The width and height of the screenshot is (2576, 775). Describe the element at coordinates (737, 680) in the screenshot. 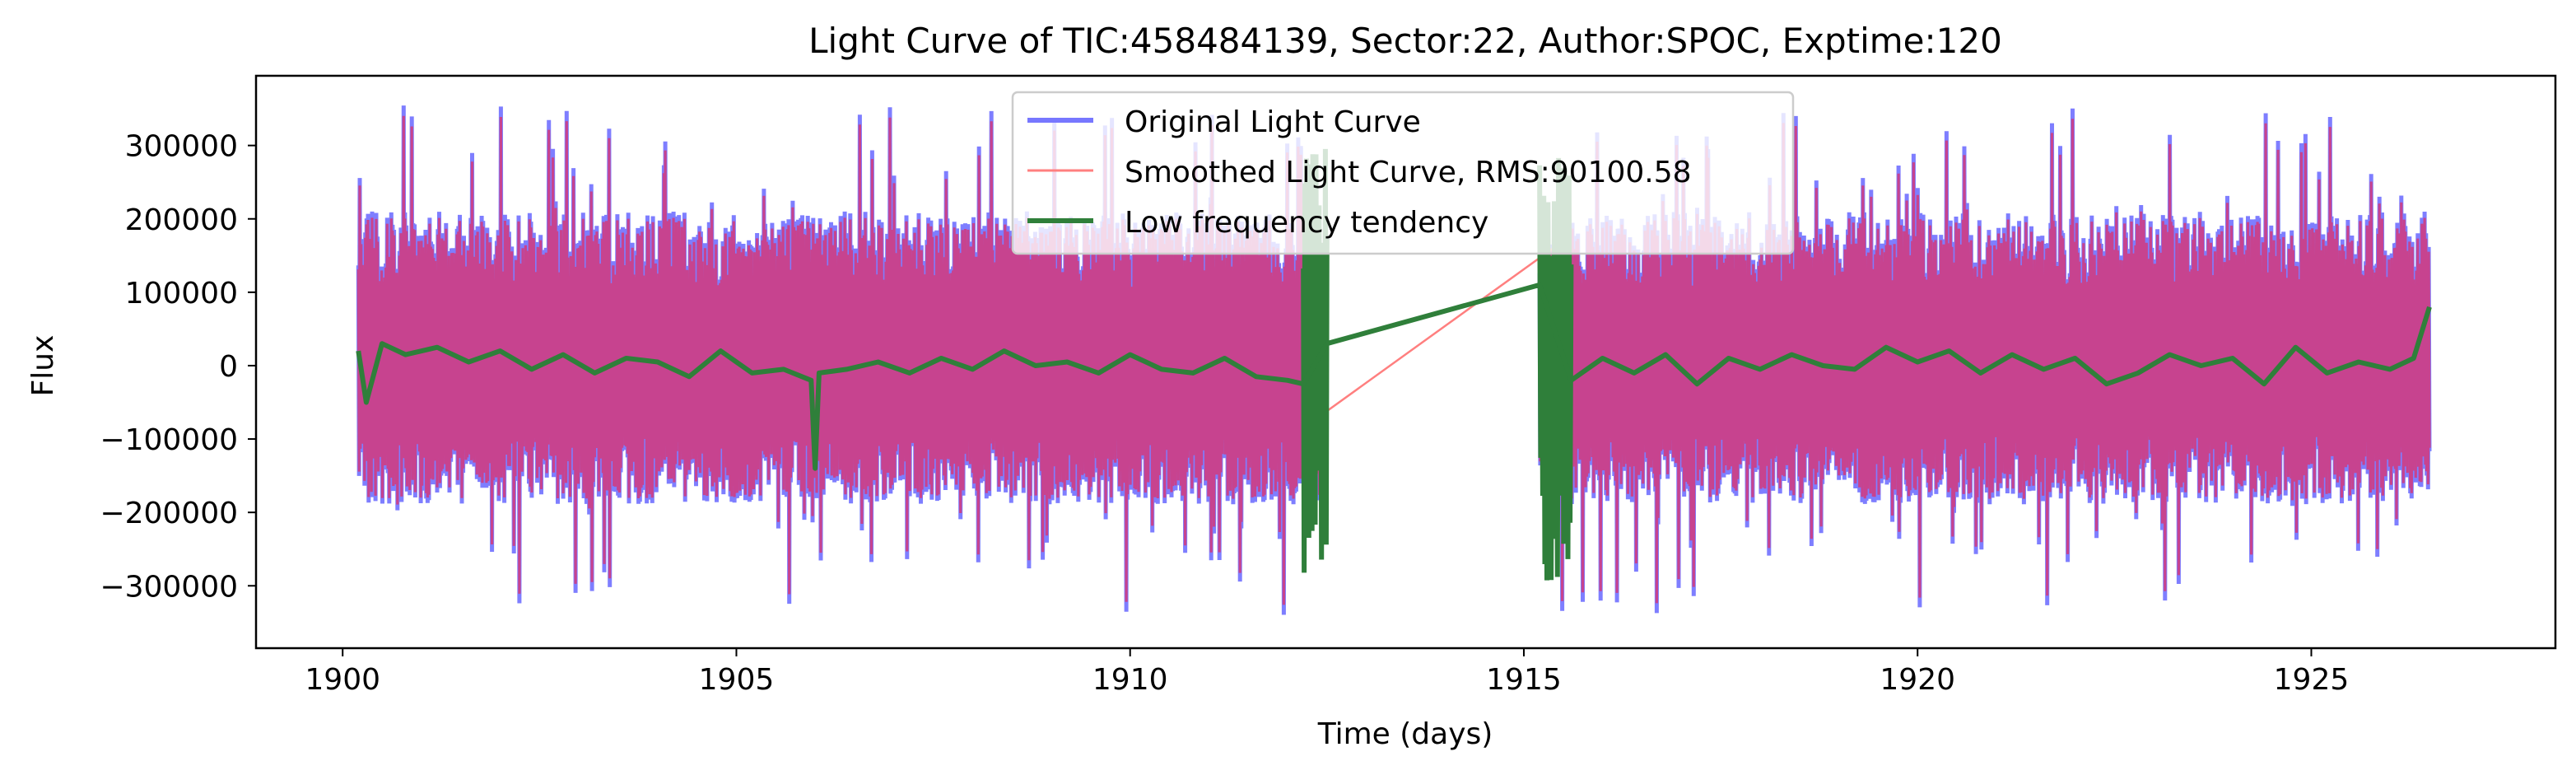

I see `x-tick-label-1905: 1905` at that location.